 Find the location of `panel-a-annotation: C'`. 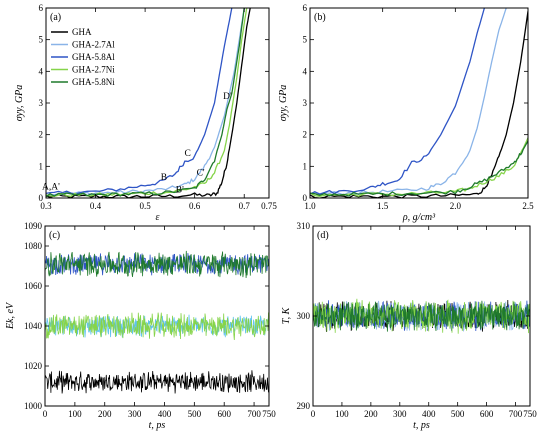

panel-a-annotation: C' is located at coordinates (201, 174).